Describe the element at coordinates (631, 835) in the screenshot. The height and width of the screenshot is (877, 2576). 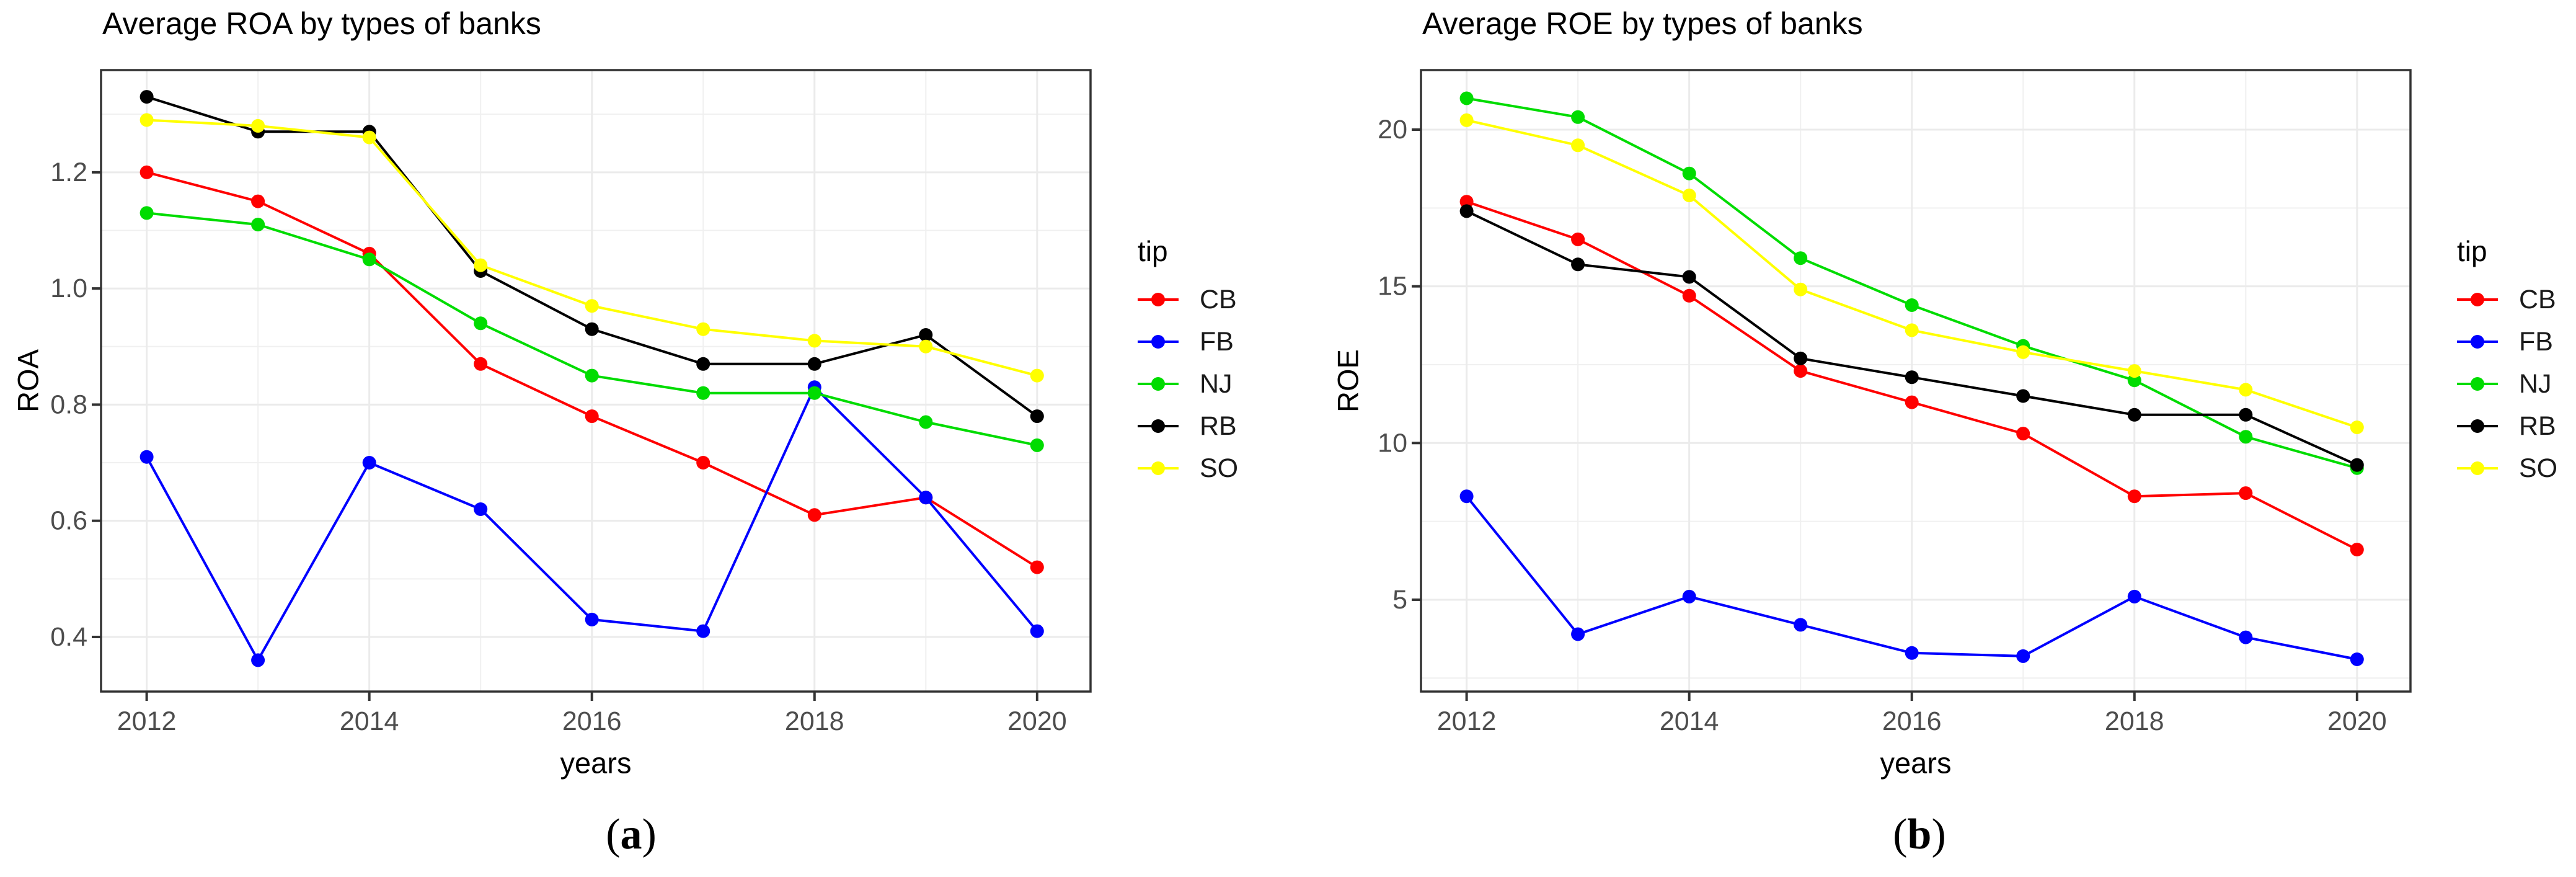
I see `caption-a: (a)` at that location.